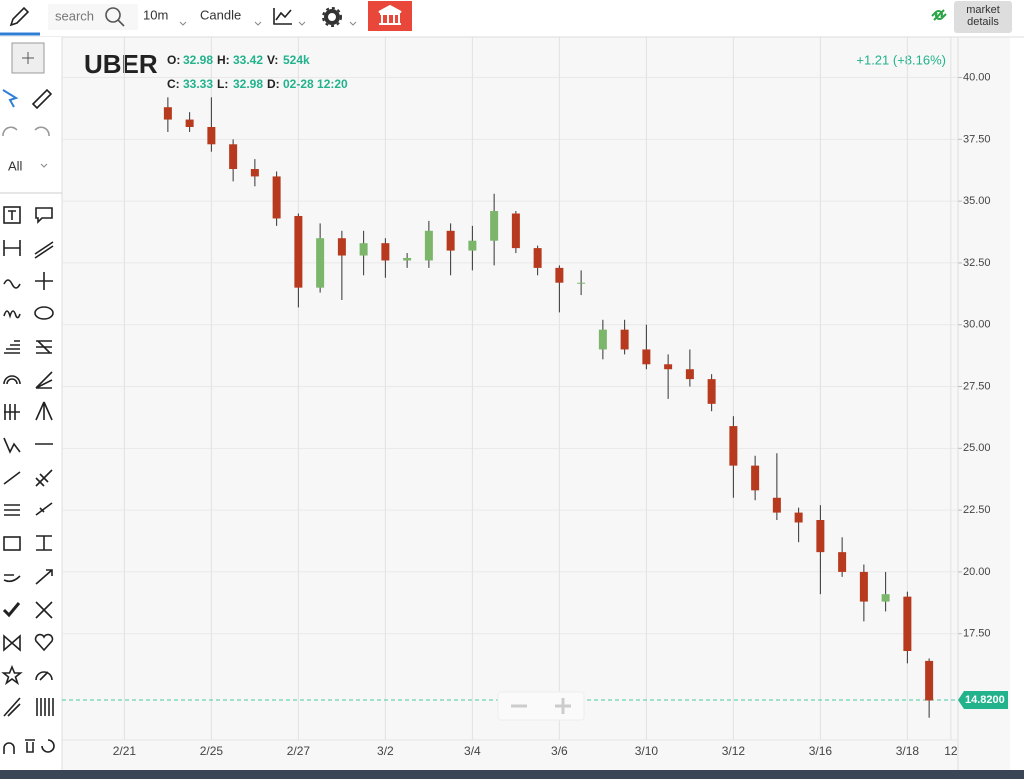  What do you see at coordinates (939, 15) in the screenshot?
I see `link-icon` at bounding box center [939, 15].